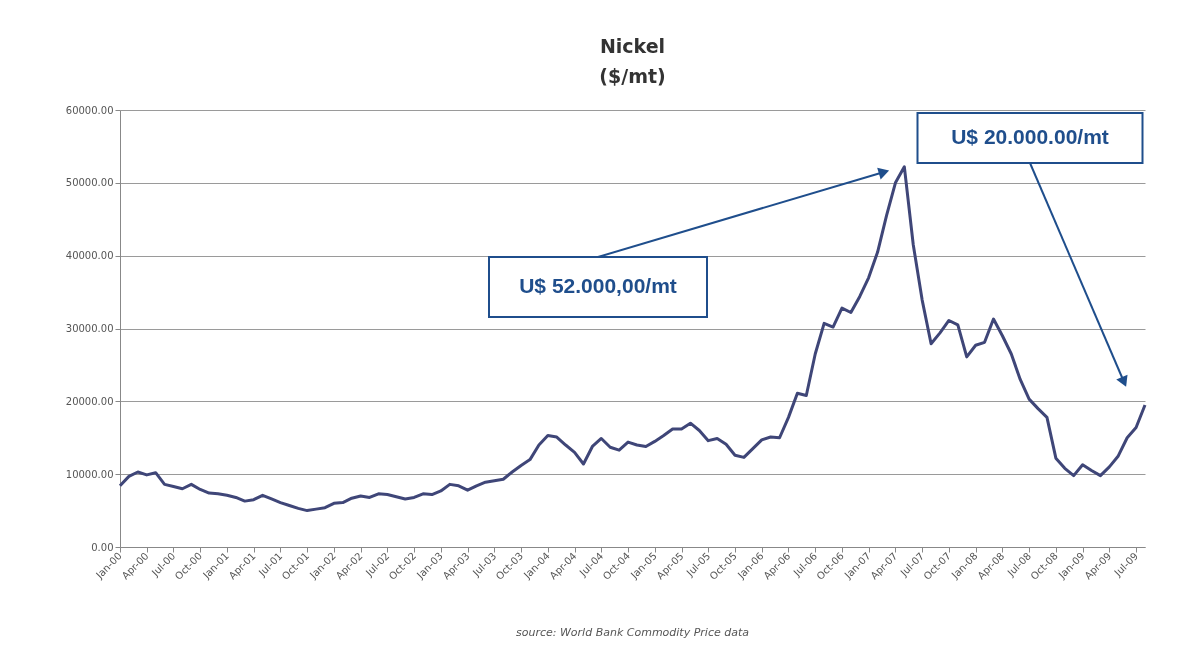  I want to click on source-note: source: World Bank Commodity Price data, so click(633, 632).